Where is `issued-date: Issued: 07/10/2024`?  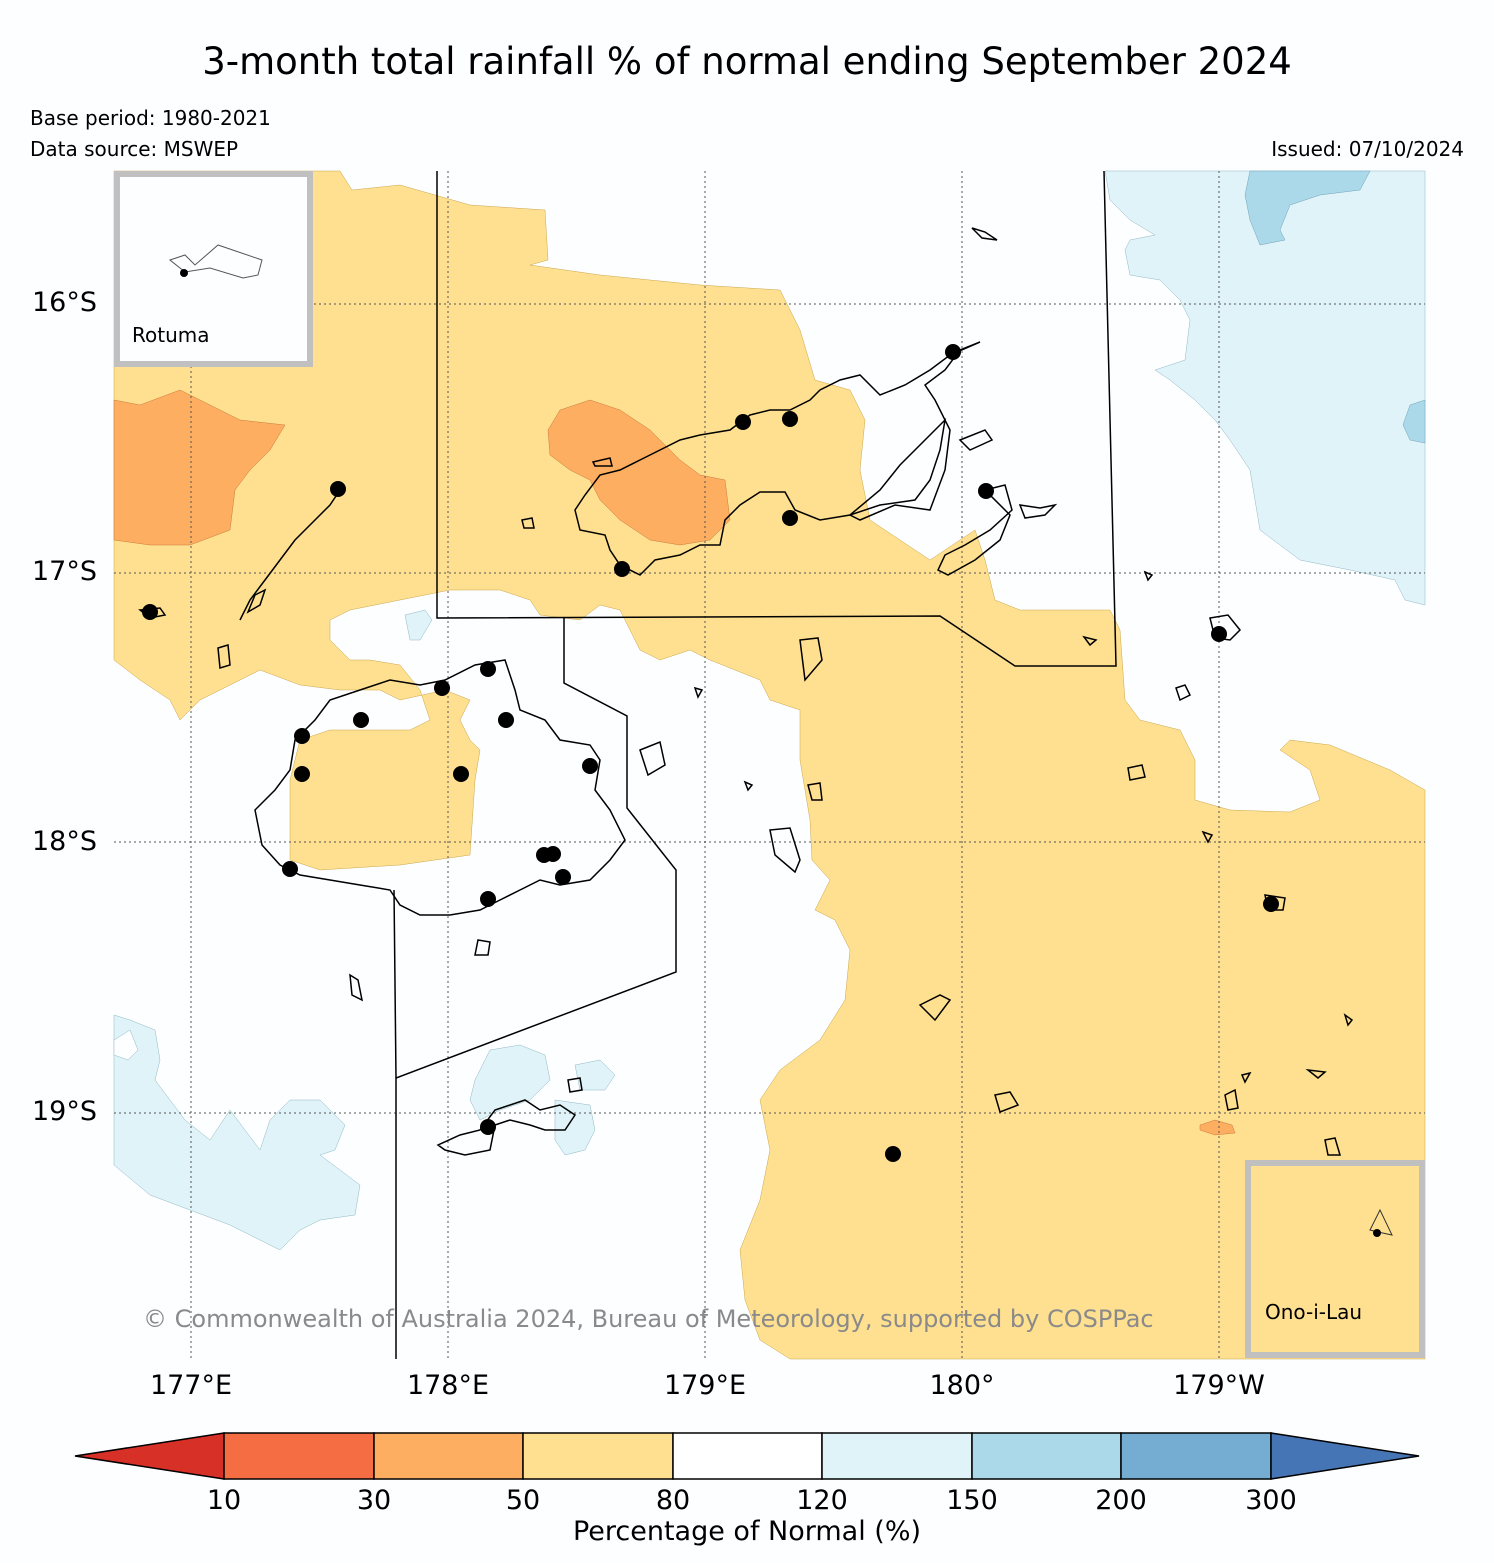 issued-date: Issued: 07/10/2024 is located at coordinates (1367, 149).